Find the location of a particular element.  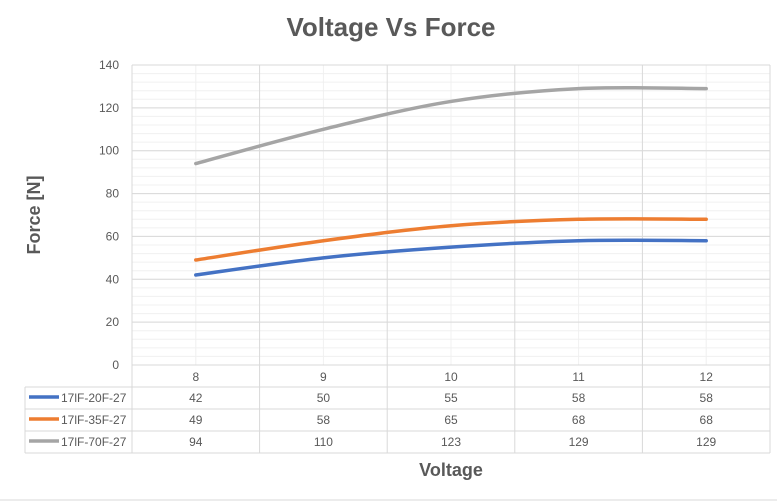

y-tick-label: 80 is located at coordinates (113, 194).